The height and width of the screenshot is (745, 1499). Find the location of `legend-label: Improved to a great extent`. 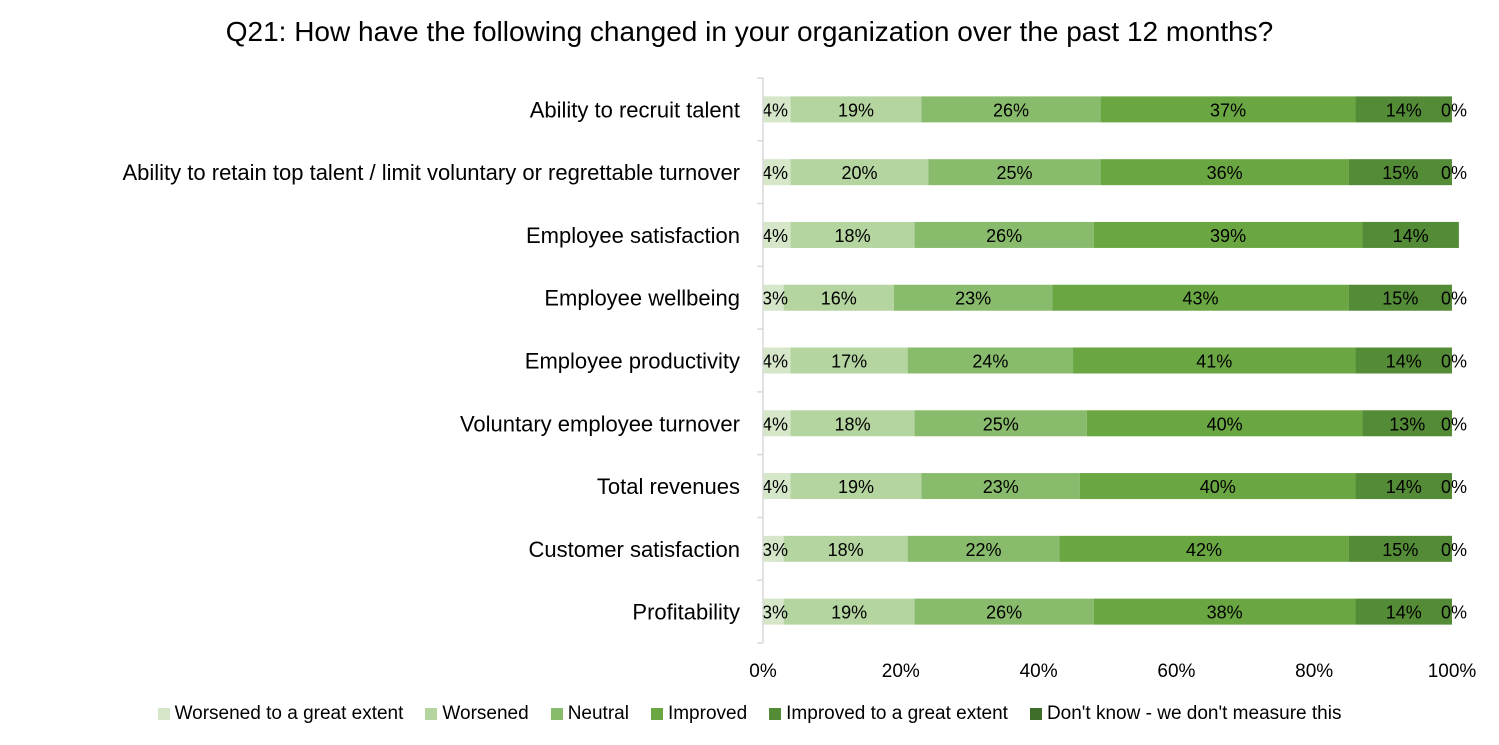

legend-label: Improved to a great extent is located at coordinates (897, 713).